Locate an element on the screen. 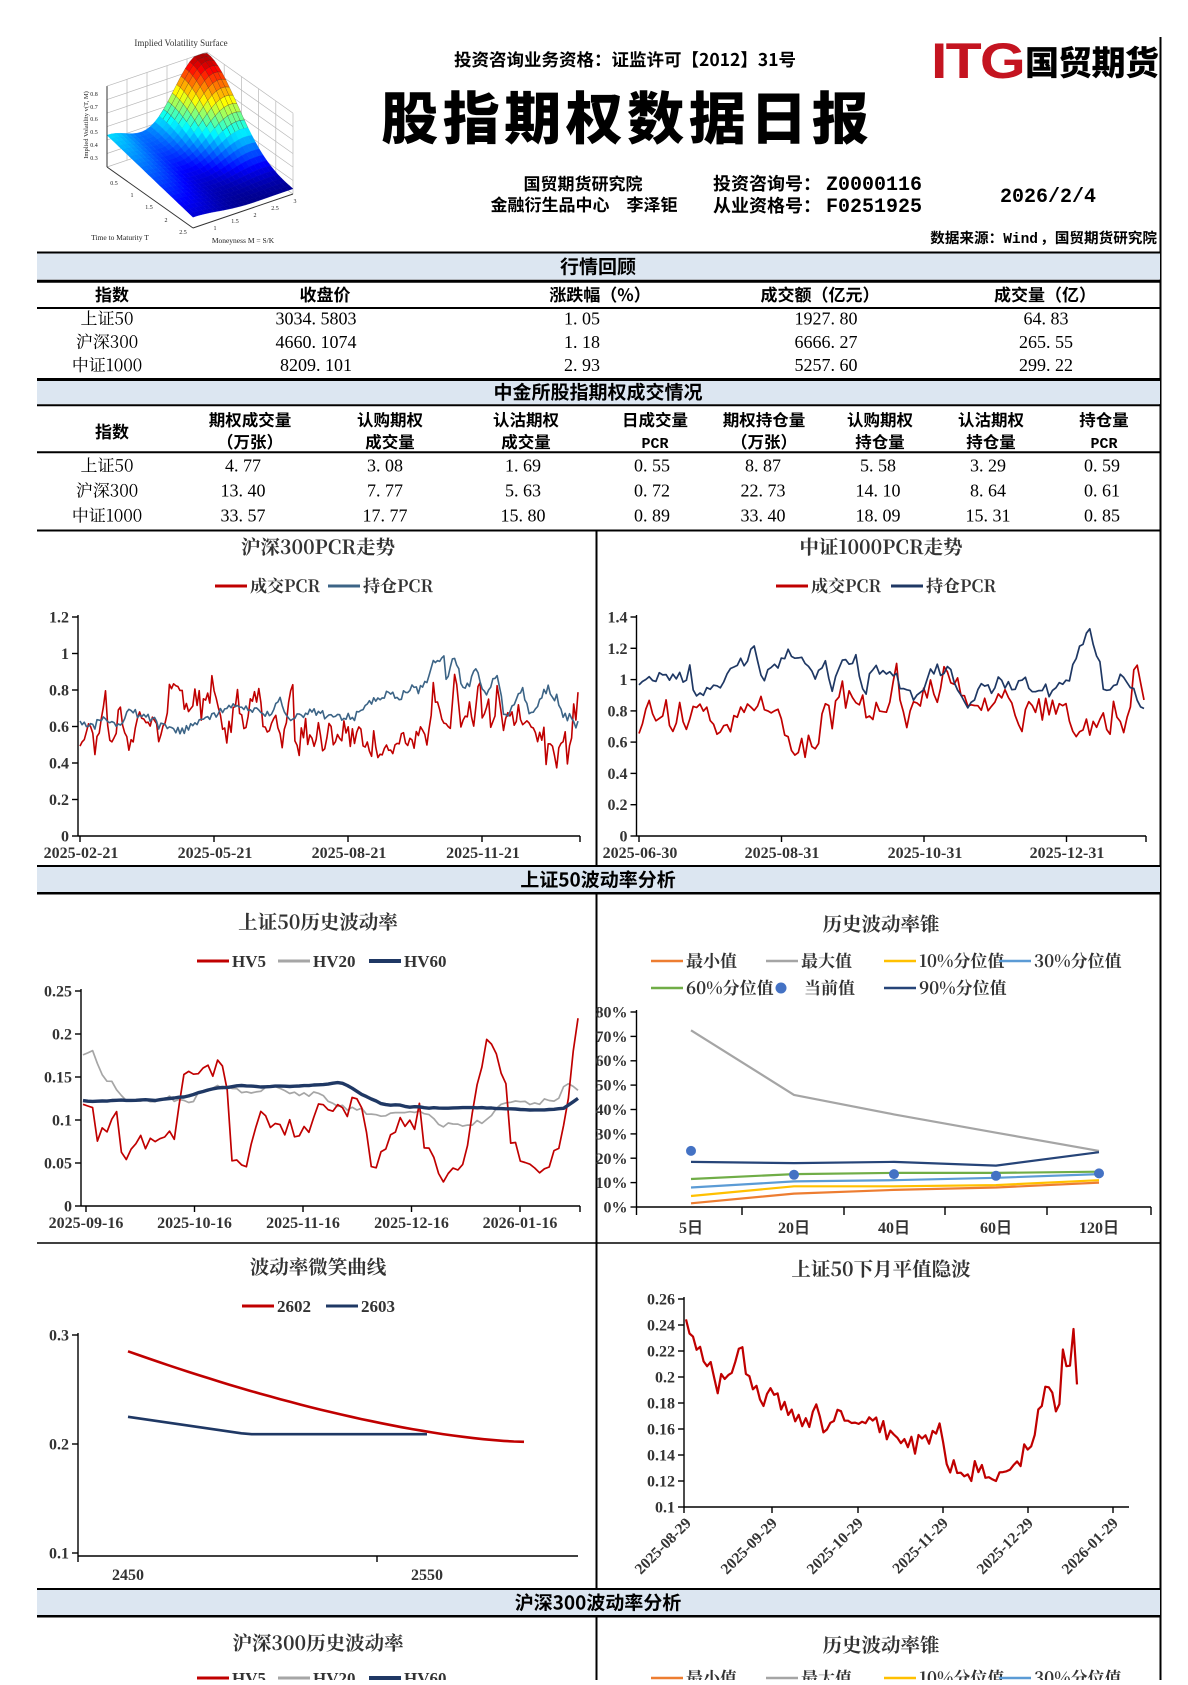 This screenshot has height=1685, width=1188. svg-text: Moneyness M = S/K is located at coordinates (243, 240).